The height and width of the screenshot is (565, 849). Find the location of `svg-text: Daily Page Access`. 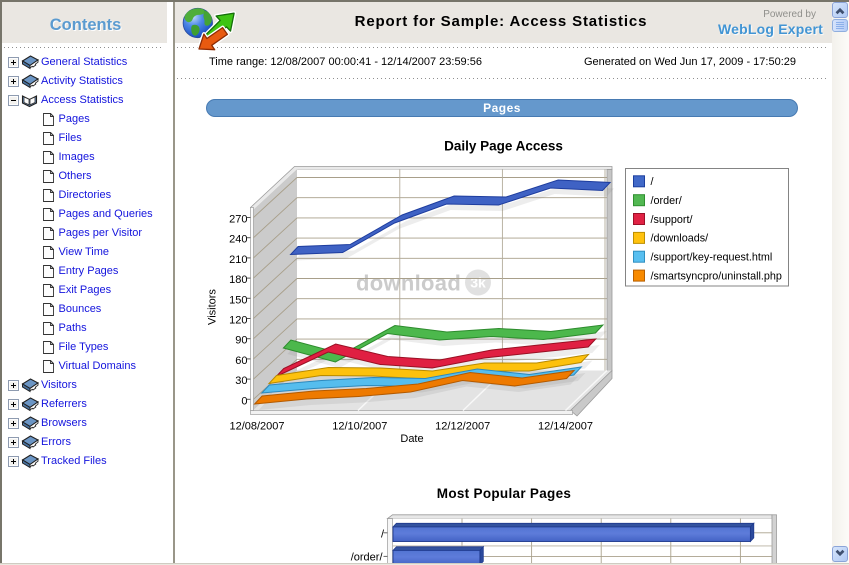

svg-text: Daily Page Access is located at coordinates (503, 146).